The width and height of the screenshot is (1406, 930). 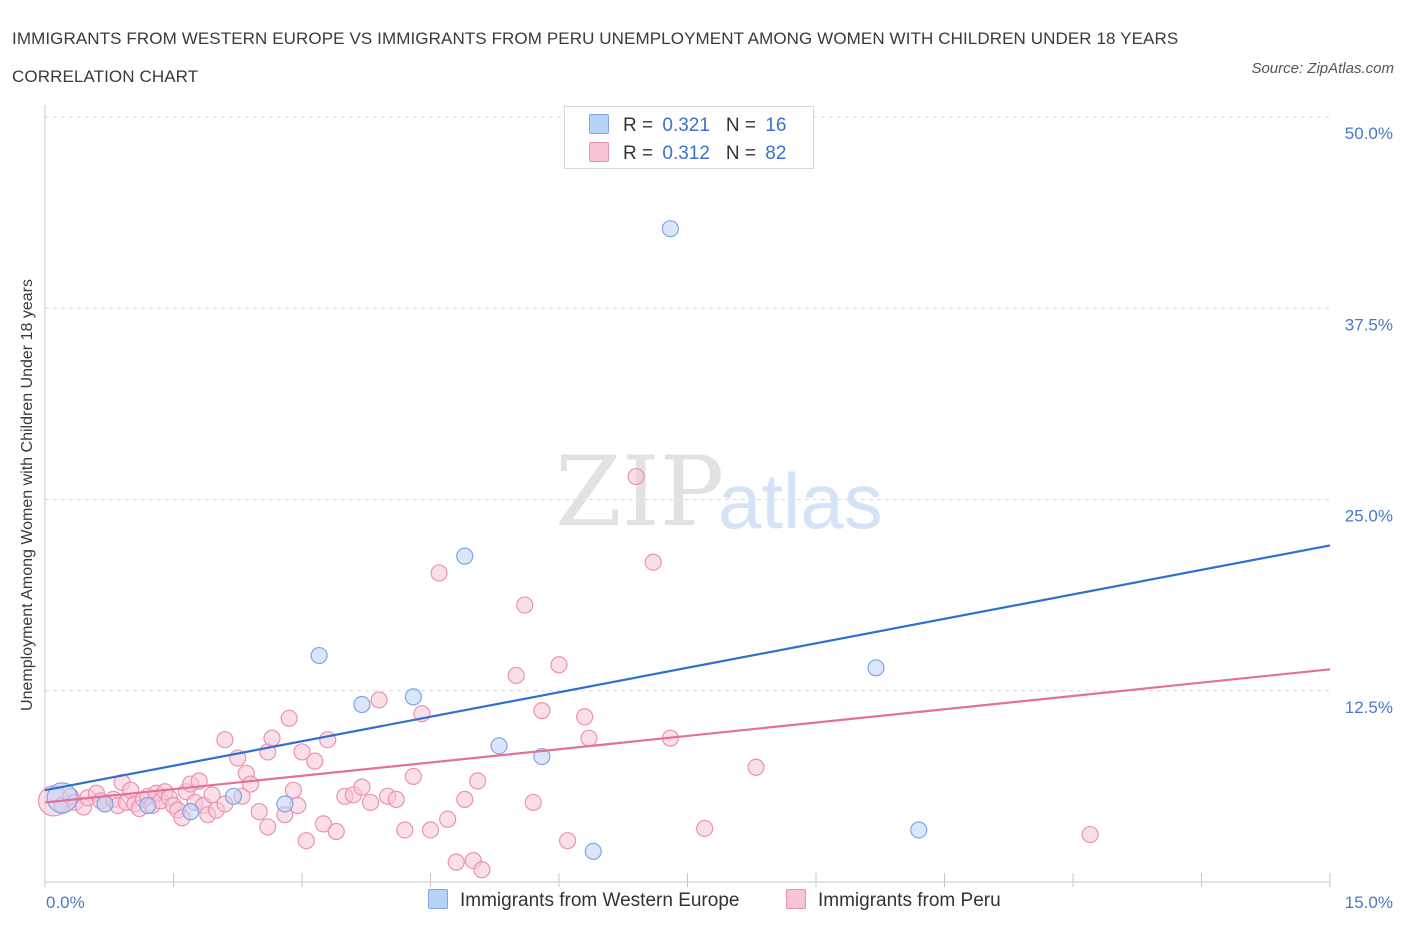 What do you see at coordinates (65, 902) in the screenshot?
I see `x-tick-label: 0.0%` at bounding box center [65, 902].